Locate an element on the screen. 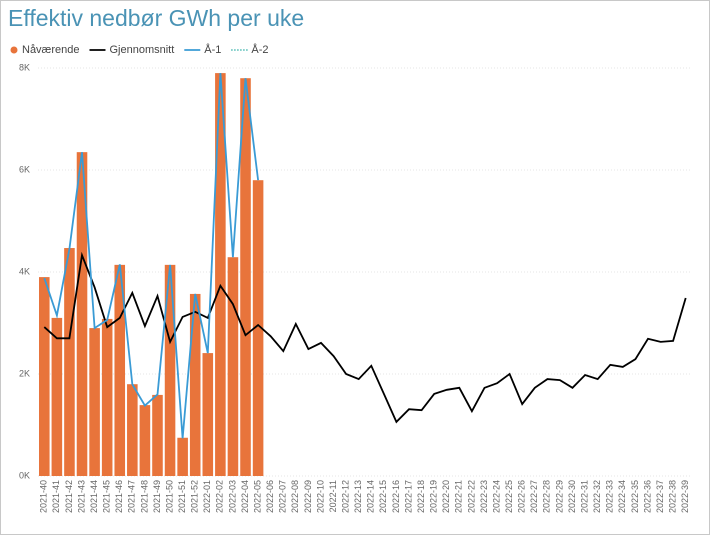 The height and width of the screenshot is (540, 710). legend-label: Å-1 is located at coordinates (212, 49).